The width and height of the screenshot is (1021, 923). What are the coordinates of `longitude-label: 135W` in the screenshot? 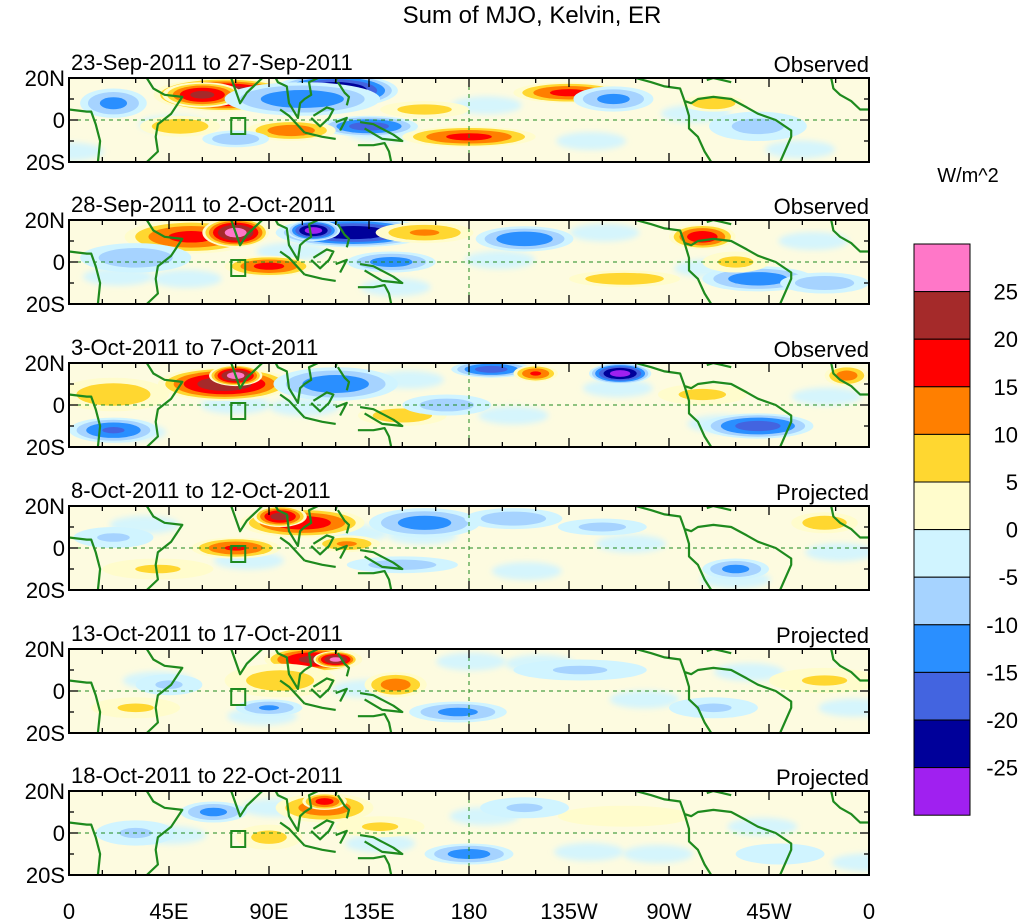 It's located at (569, 911).